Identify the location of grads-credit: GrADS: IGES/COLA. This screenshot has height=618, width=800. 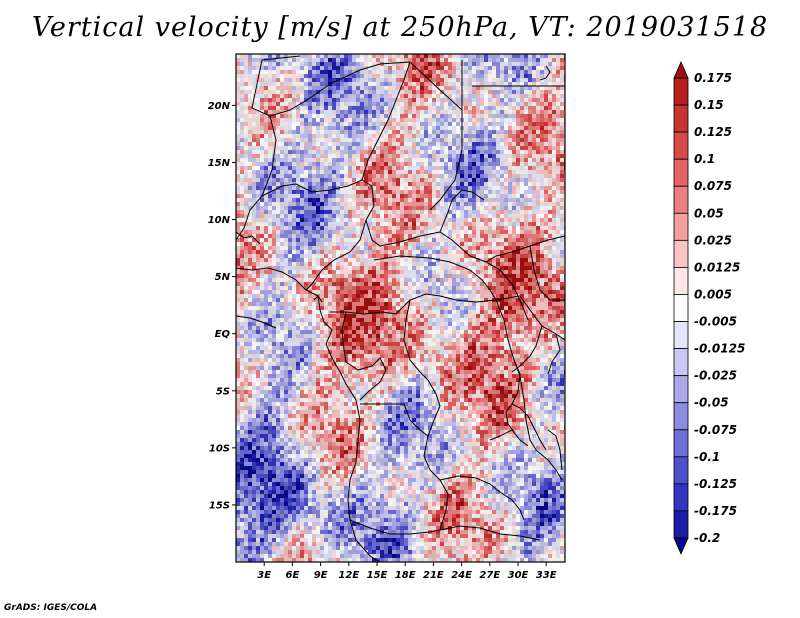
(51, 608).